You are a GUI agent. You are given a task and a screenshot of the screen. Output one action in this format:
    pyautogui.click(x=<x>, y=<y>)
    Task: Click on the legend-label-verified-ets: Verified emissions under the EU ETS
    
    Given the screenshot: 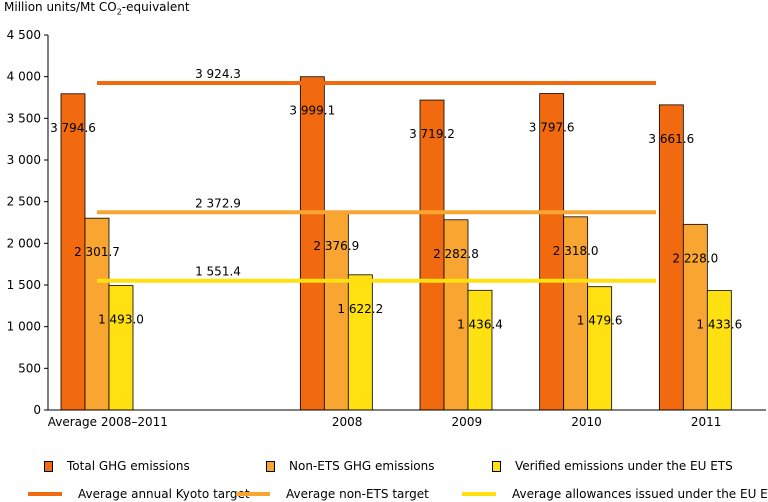 What is the action you would take?
    pyautogui.click(x=624, y=466)
    